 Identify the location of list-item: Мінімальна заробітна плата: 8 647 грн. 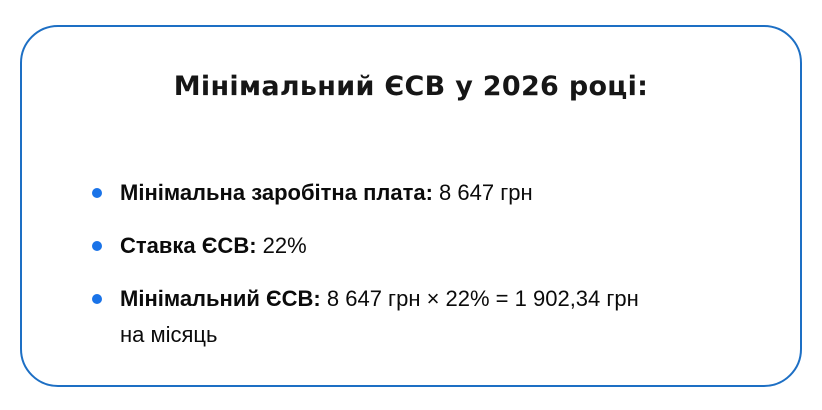
(428, 193).